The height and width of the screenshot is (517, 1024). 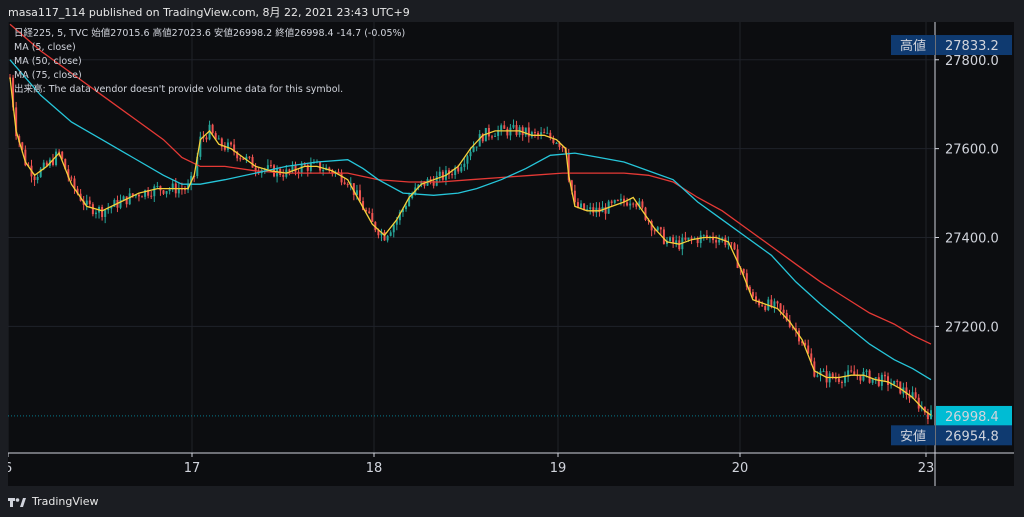 What do you see at coordinates (48, 75) in the screenshot?
I see `ma75-legend: MA (75, close)` at bounding box center [48, 75].